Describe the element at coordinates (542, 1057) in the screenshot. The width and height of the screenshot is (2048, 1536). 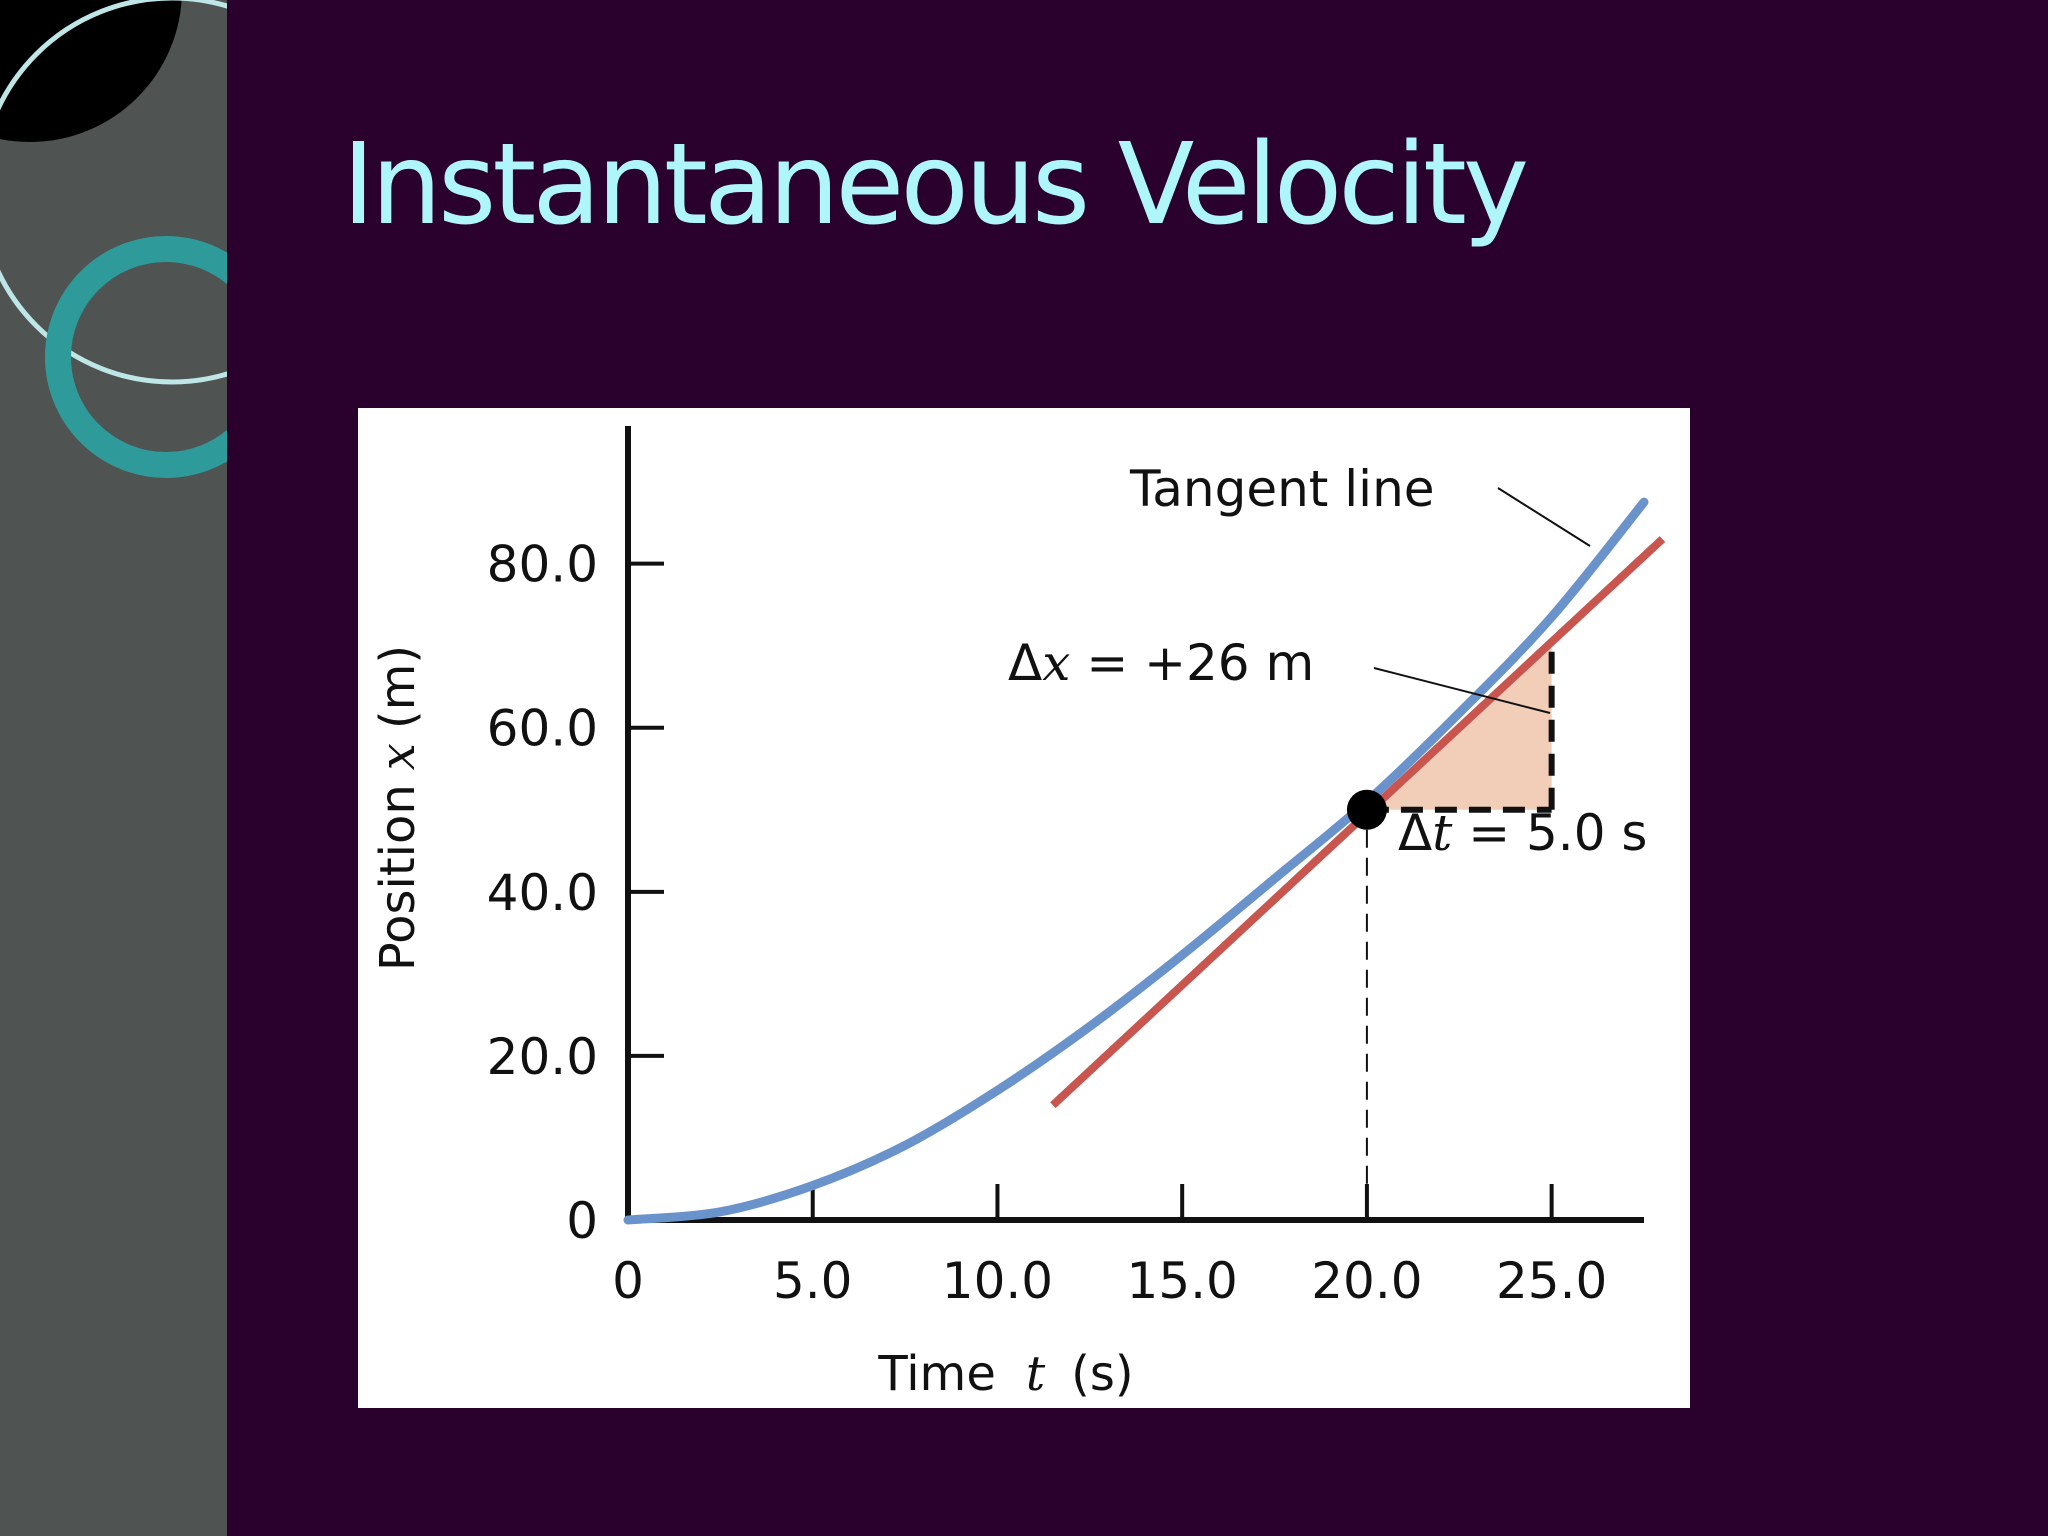
I see `y-tick-label: 20.0` at that location.